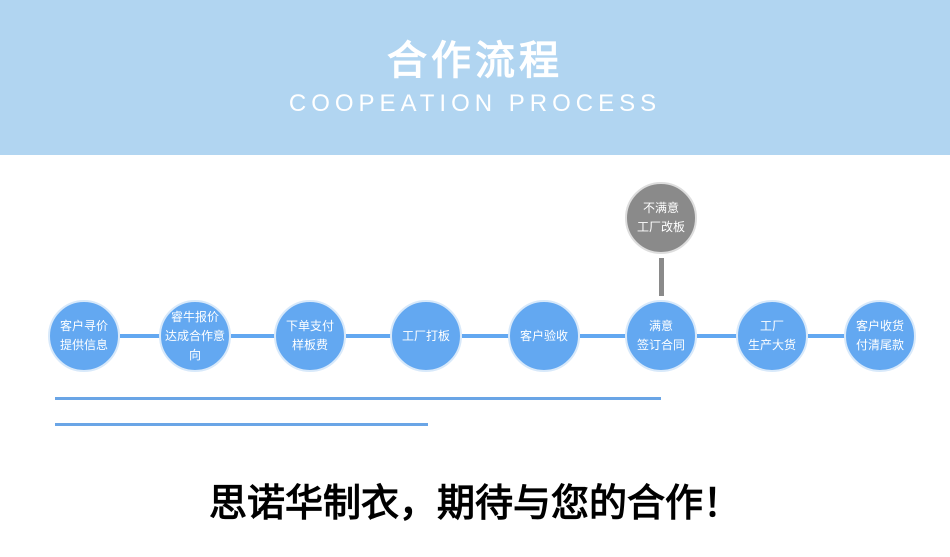 This screenshot has height=557, width=950. I want to click on slogan: 思诺华制衣，期待与您的合作！, so click(474, 502).